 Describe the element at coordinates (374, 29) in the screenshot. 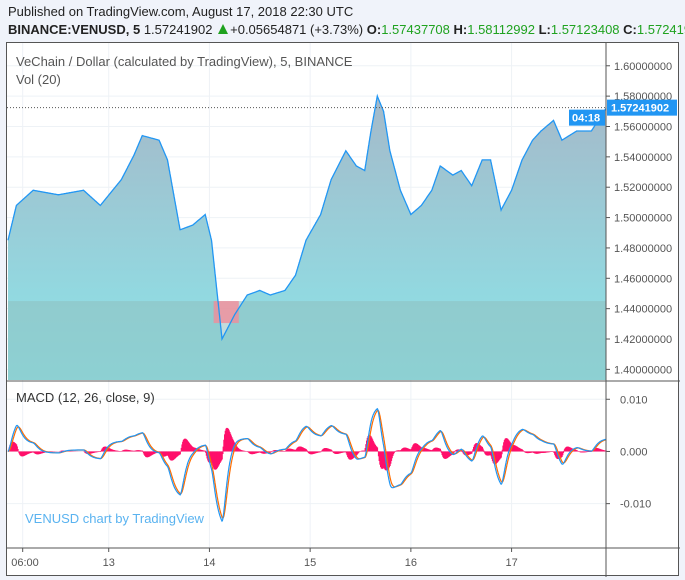

I see `open-label: O:` at that location.